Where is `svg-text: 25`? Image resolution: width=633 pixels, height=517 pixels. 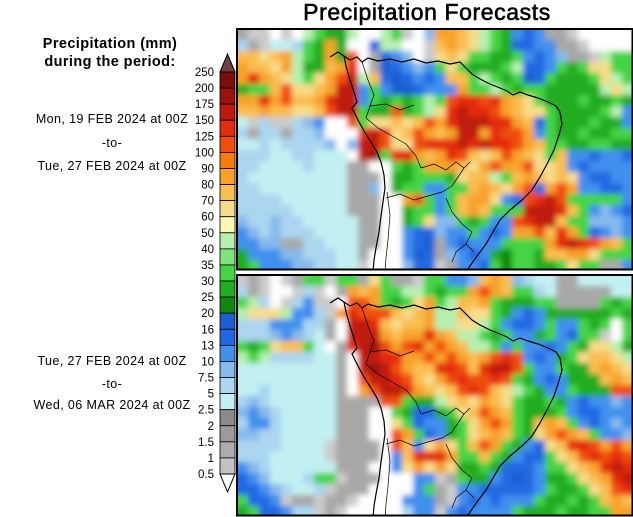
svg-text: 25 is located at coordinates (207, 298).